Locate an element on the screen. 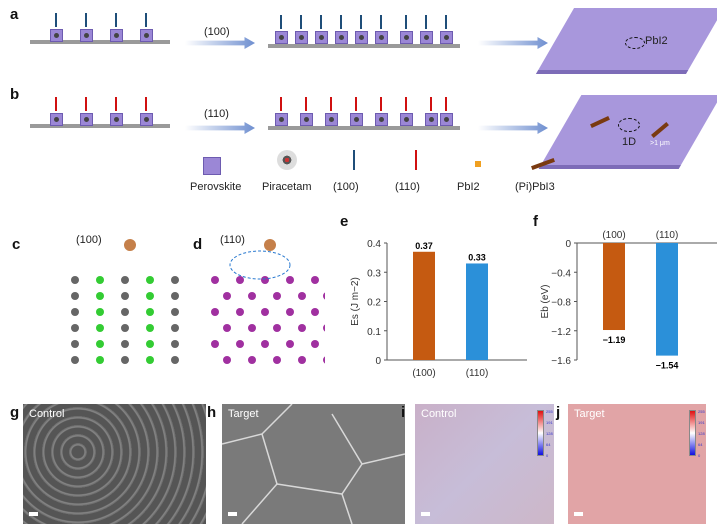  piracetam-molecule is located at coordinates (270, 245).